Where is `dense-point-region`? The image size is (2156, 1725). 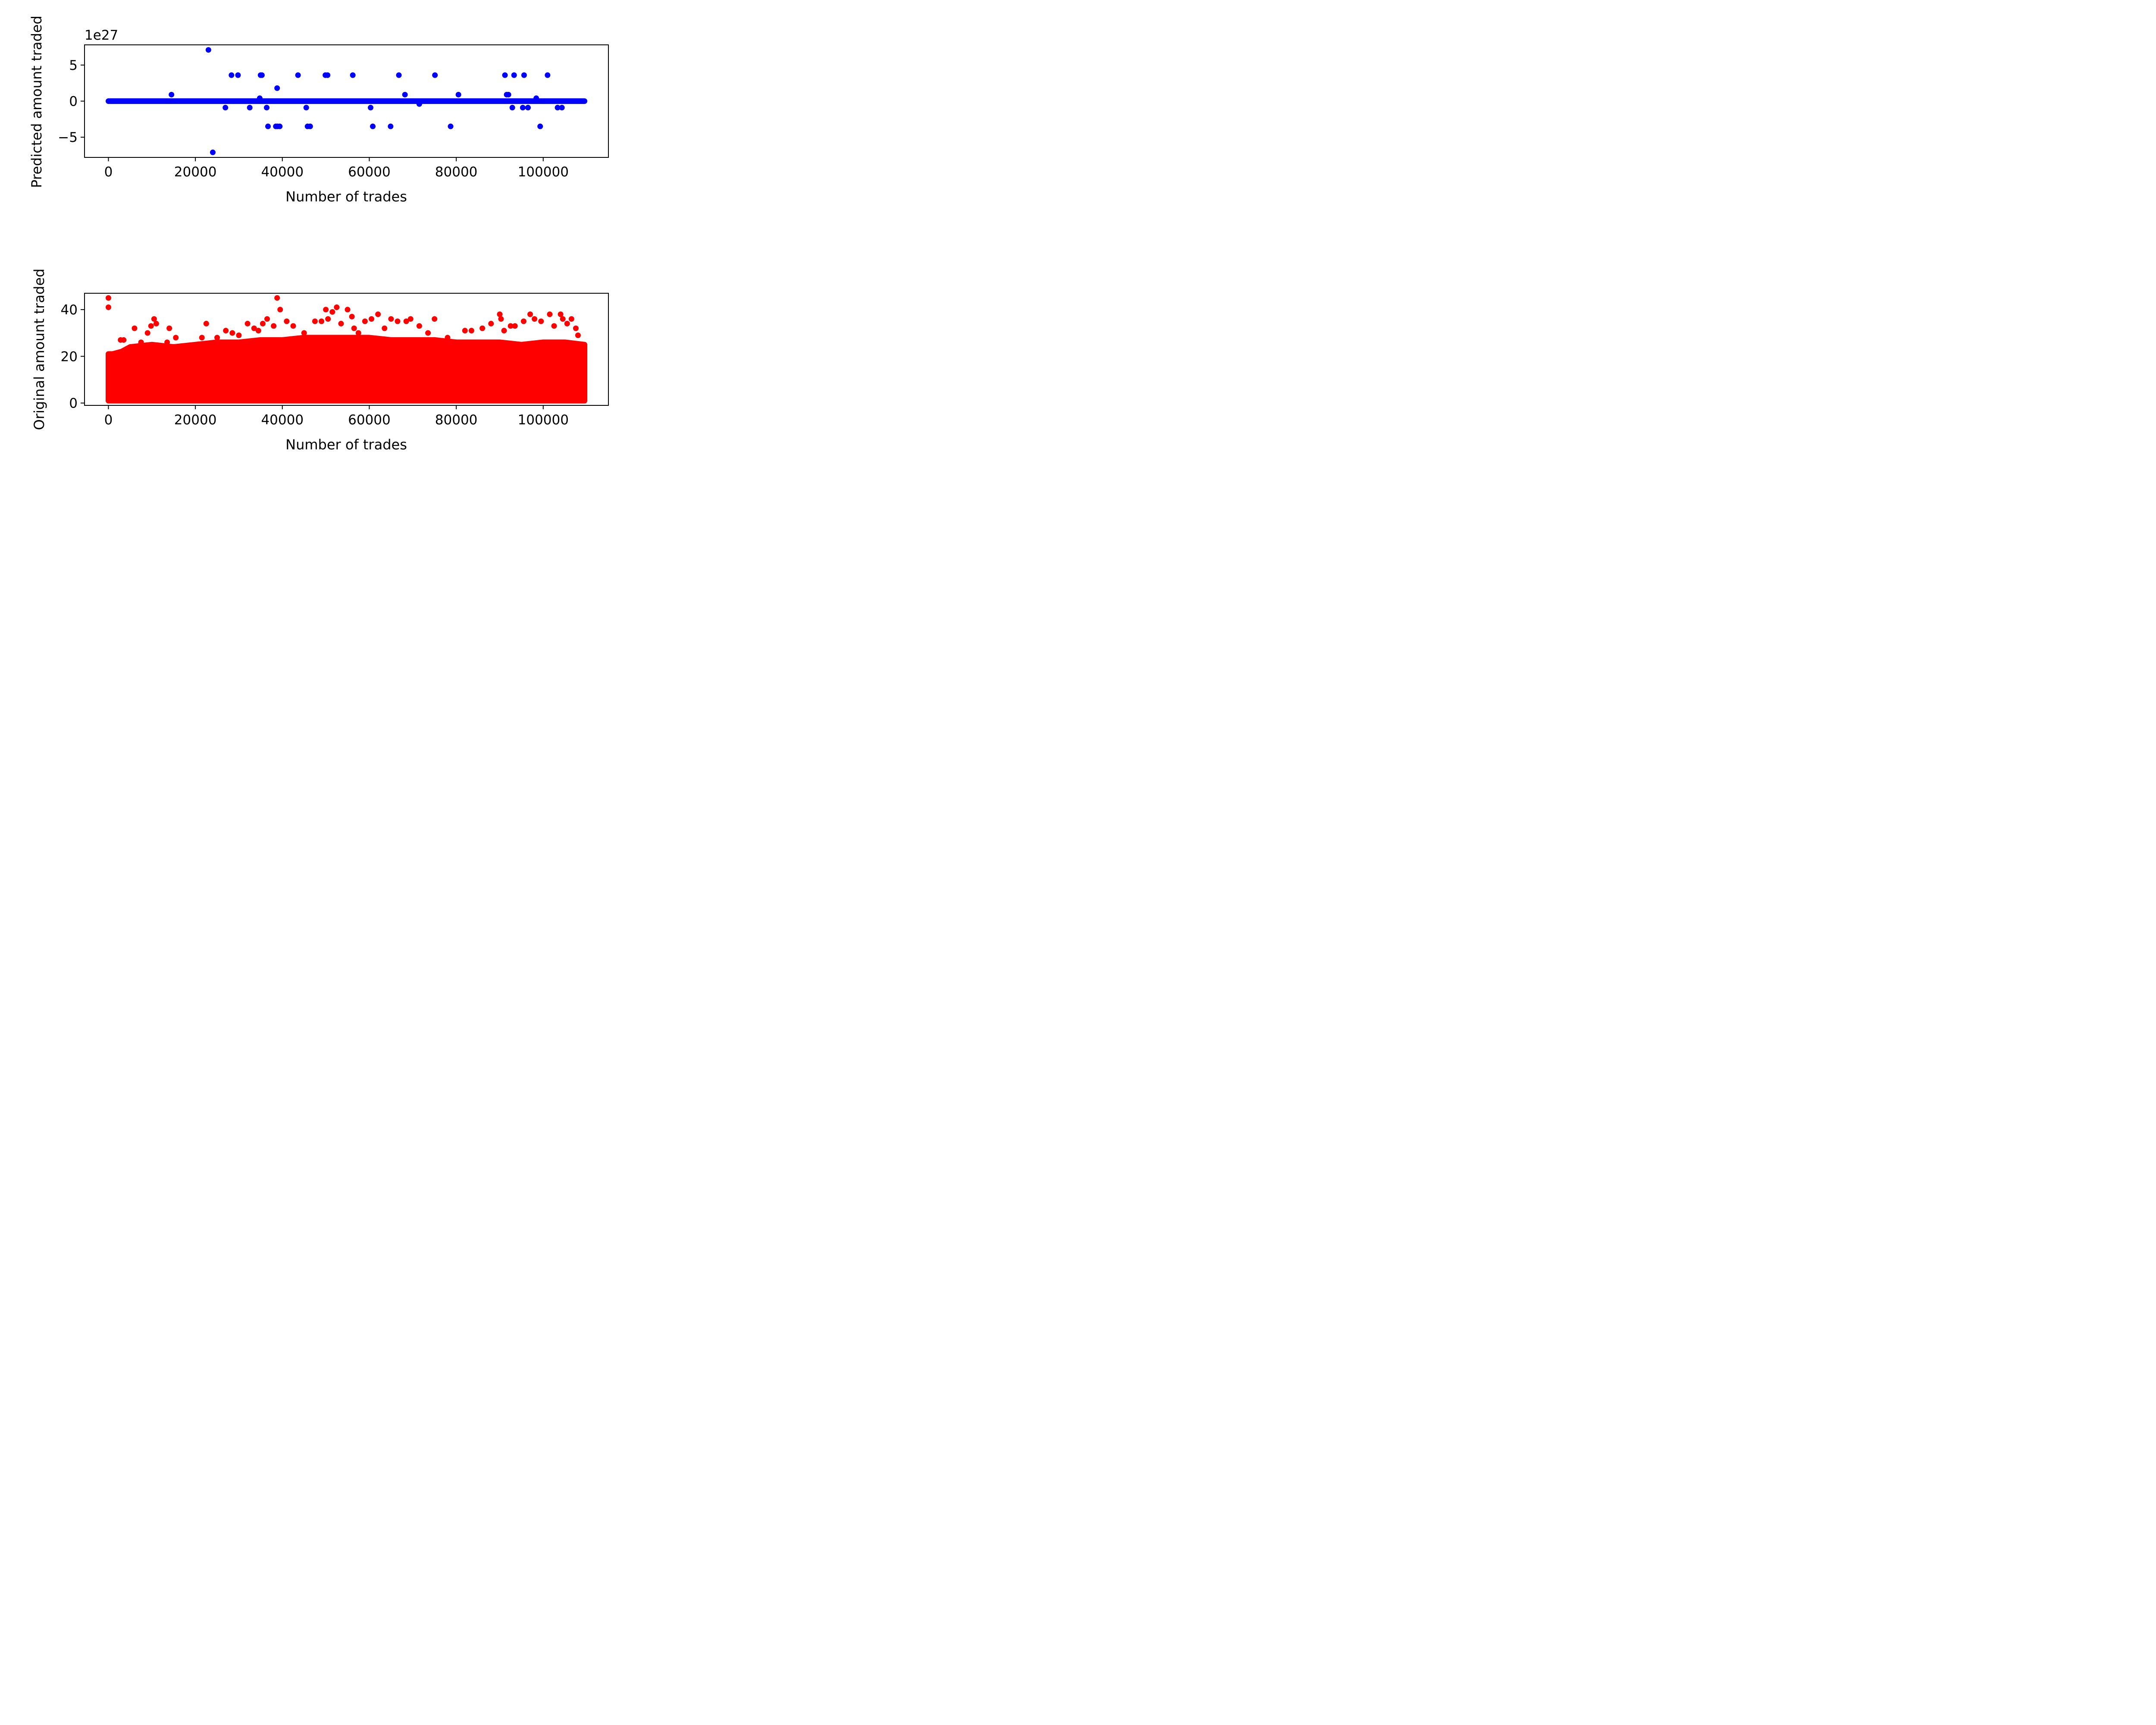 dense-point-region is located at coordinates (346, 370).